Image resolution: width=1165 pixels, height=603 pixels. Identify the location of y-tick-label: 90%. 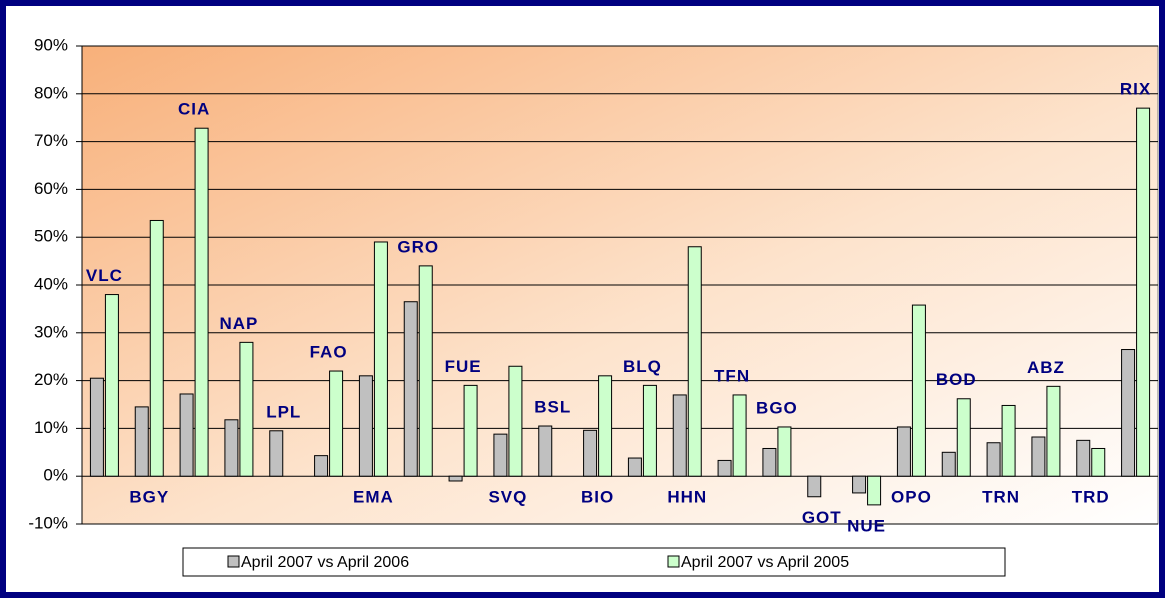
(51, 44).